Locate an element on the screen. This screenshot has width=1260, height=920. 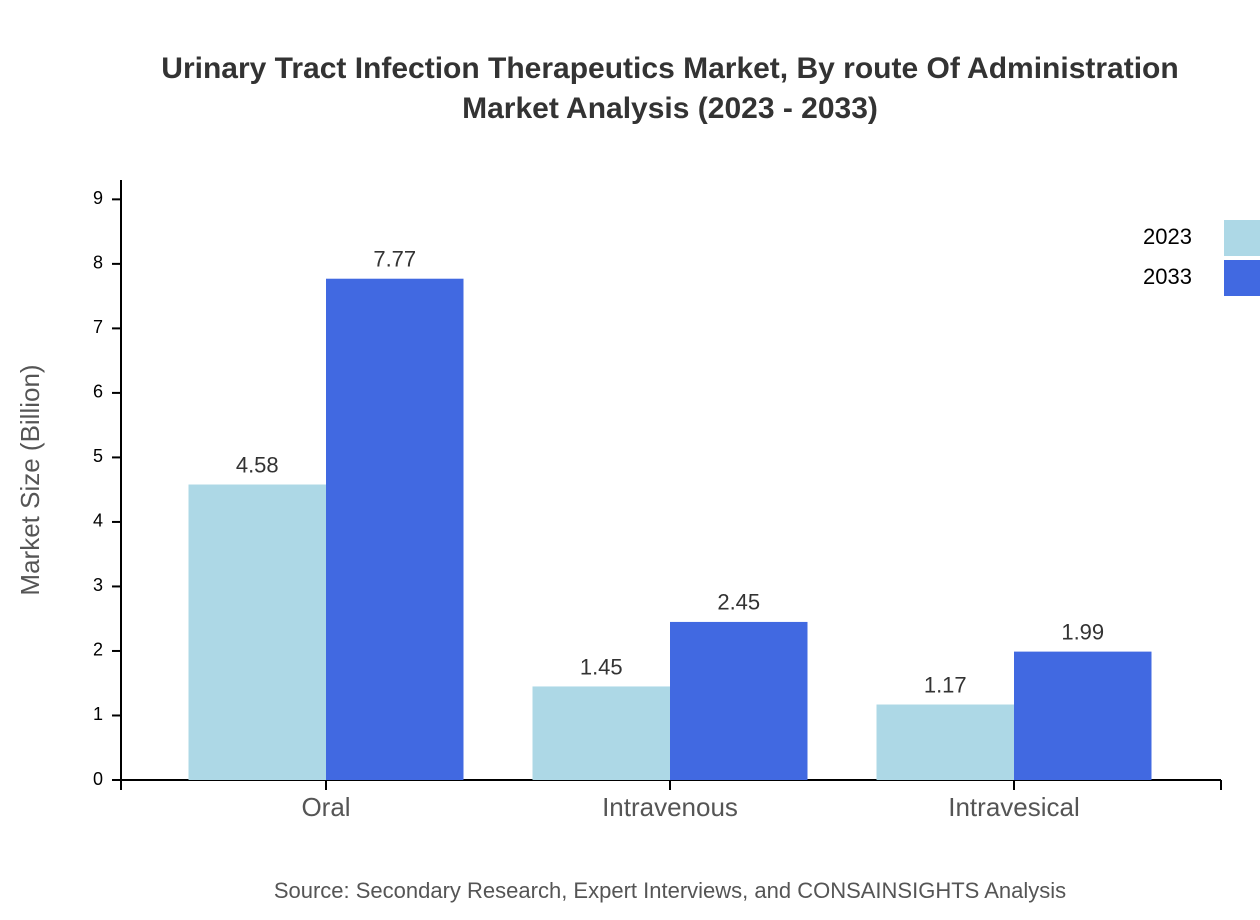
x-tick-label: Intravenous is located at coordinates (670, 807).